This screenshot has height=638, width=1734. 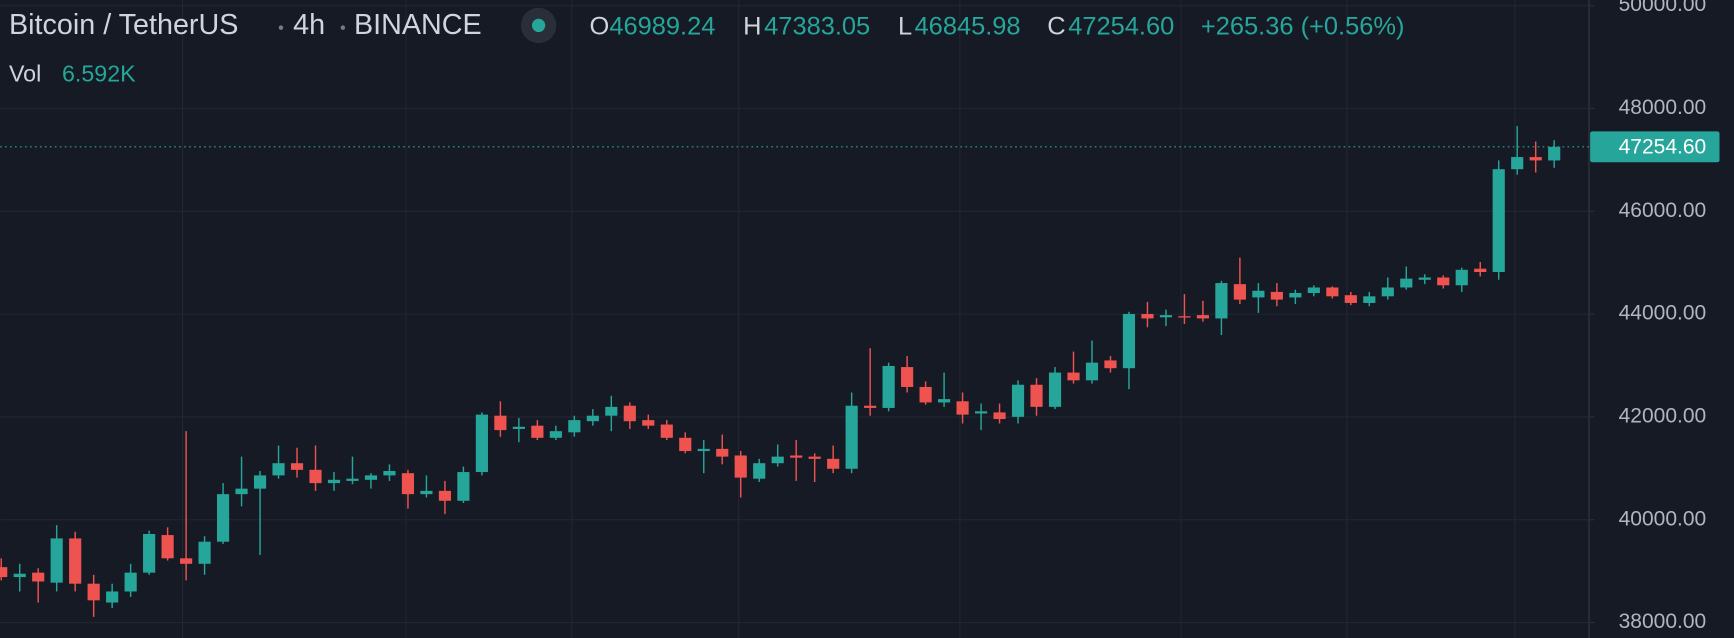 I want to click on y-tick-label: 50000.00, so click(x=1663, y=8).